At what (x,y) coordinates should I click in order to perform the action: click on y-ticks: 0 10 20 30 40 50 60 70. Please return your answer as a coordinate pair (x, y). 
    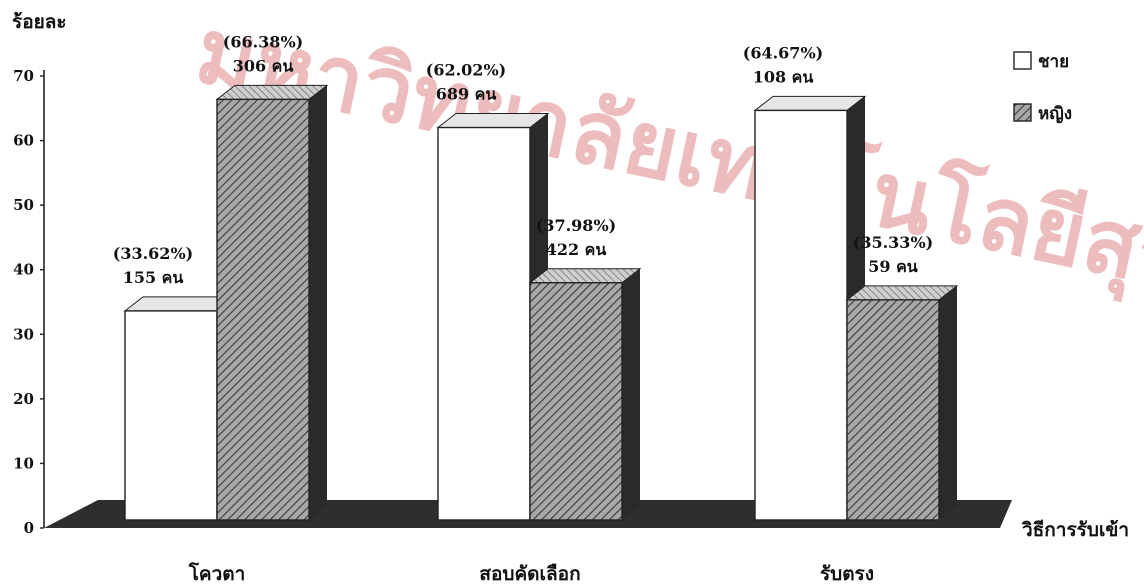
    Looking at the image, I should click on (28, 302).